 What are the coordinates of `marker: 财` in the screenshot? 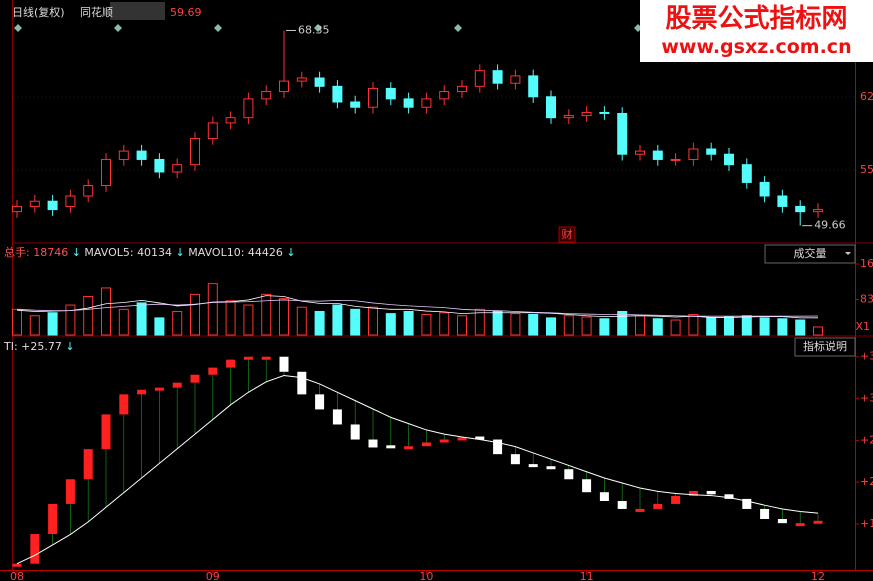 It's located at (567, 234).